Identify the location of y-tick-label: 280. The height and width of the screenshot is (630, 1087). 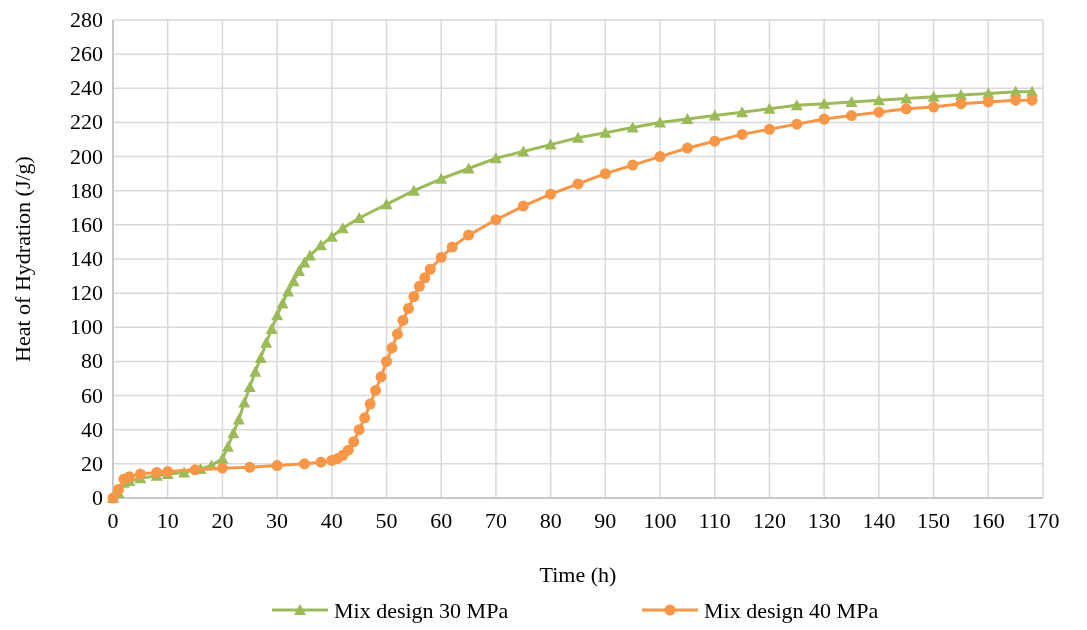
(86, 19).